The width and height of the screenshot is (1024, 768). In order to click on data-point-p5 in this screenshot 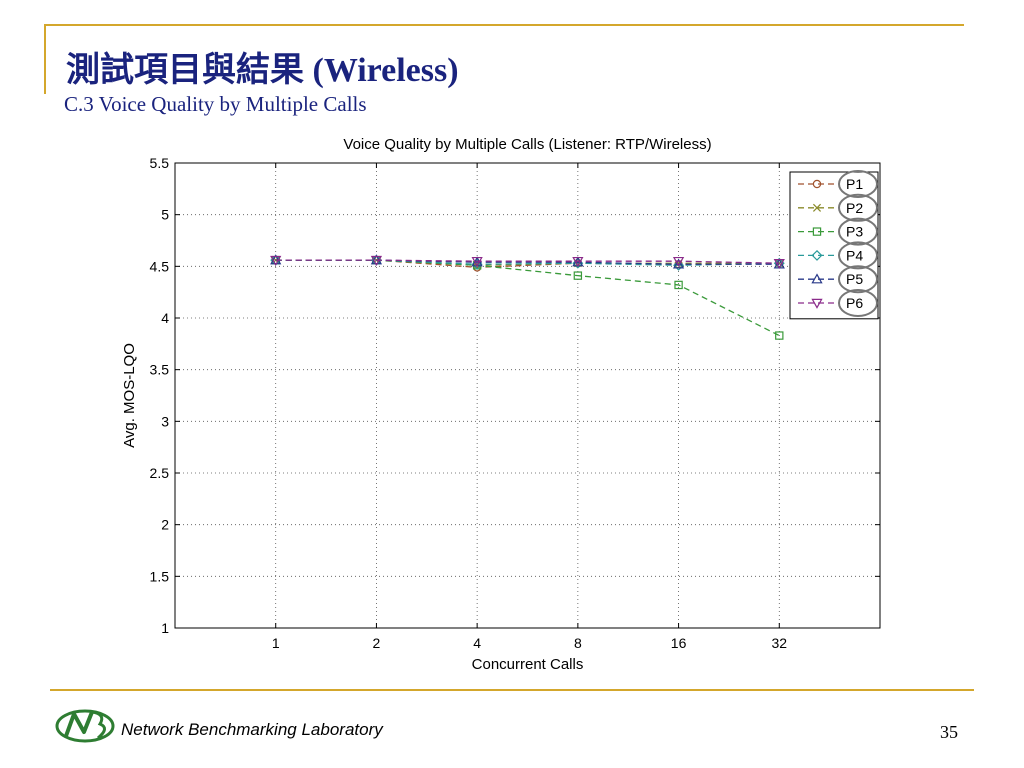, I will do `click(678, 263)`.